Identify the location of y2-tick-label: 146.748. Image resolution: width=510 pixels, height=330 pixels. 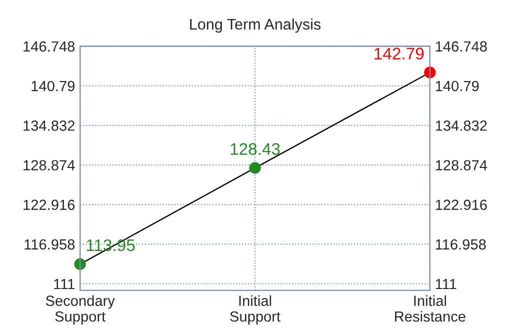
(461, 46).